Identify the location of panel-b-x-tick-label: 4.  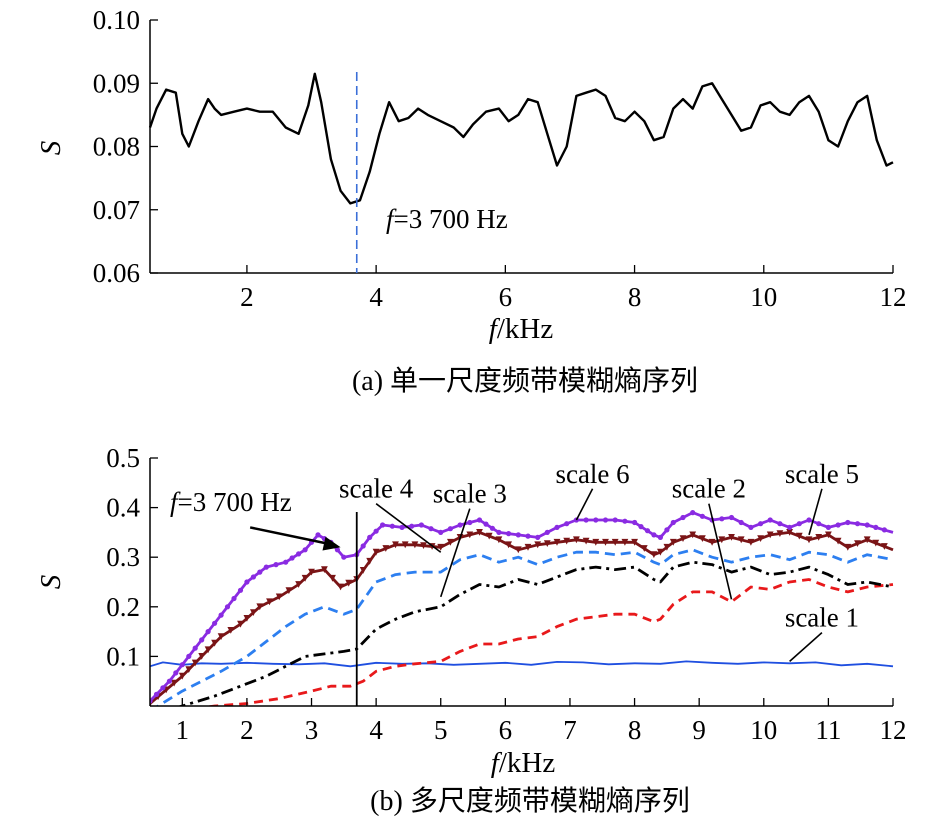
(376, 730).